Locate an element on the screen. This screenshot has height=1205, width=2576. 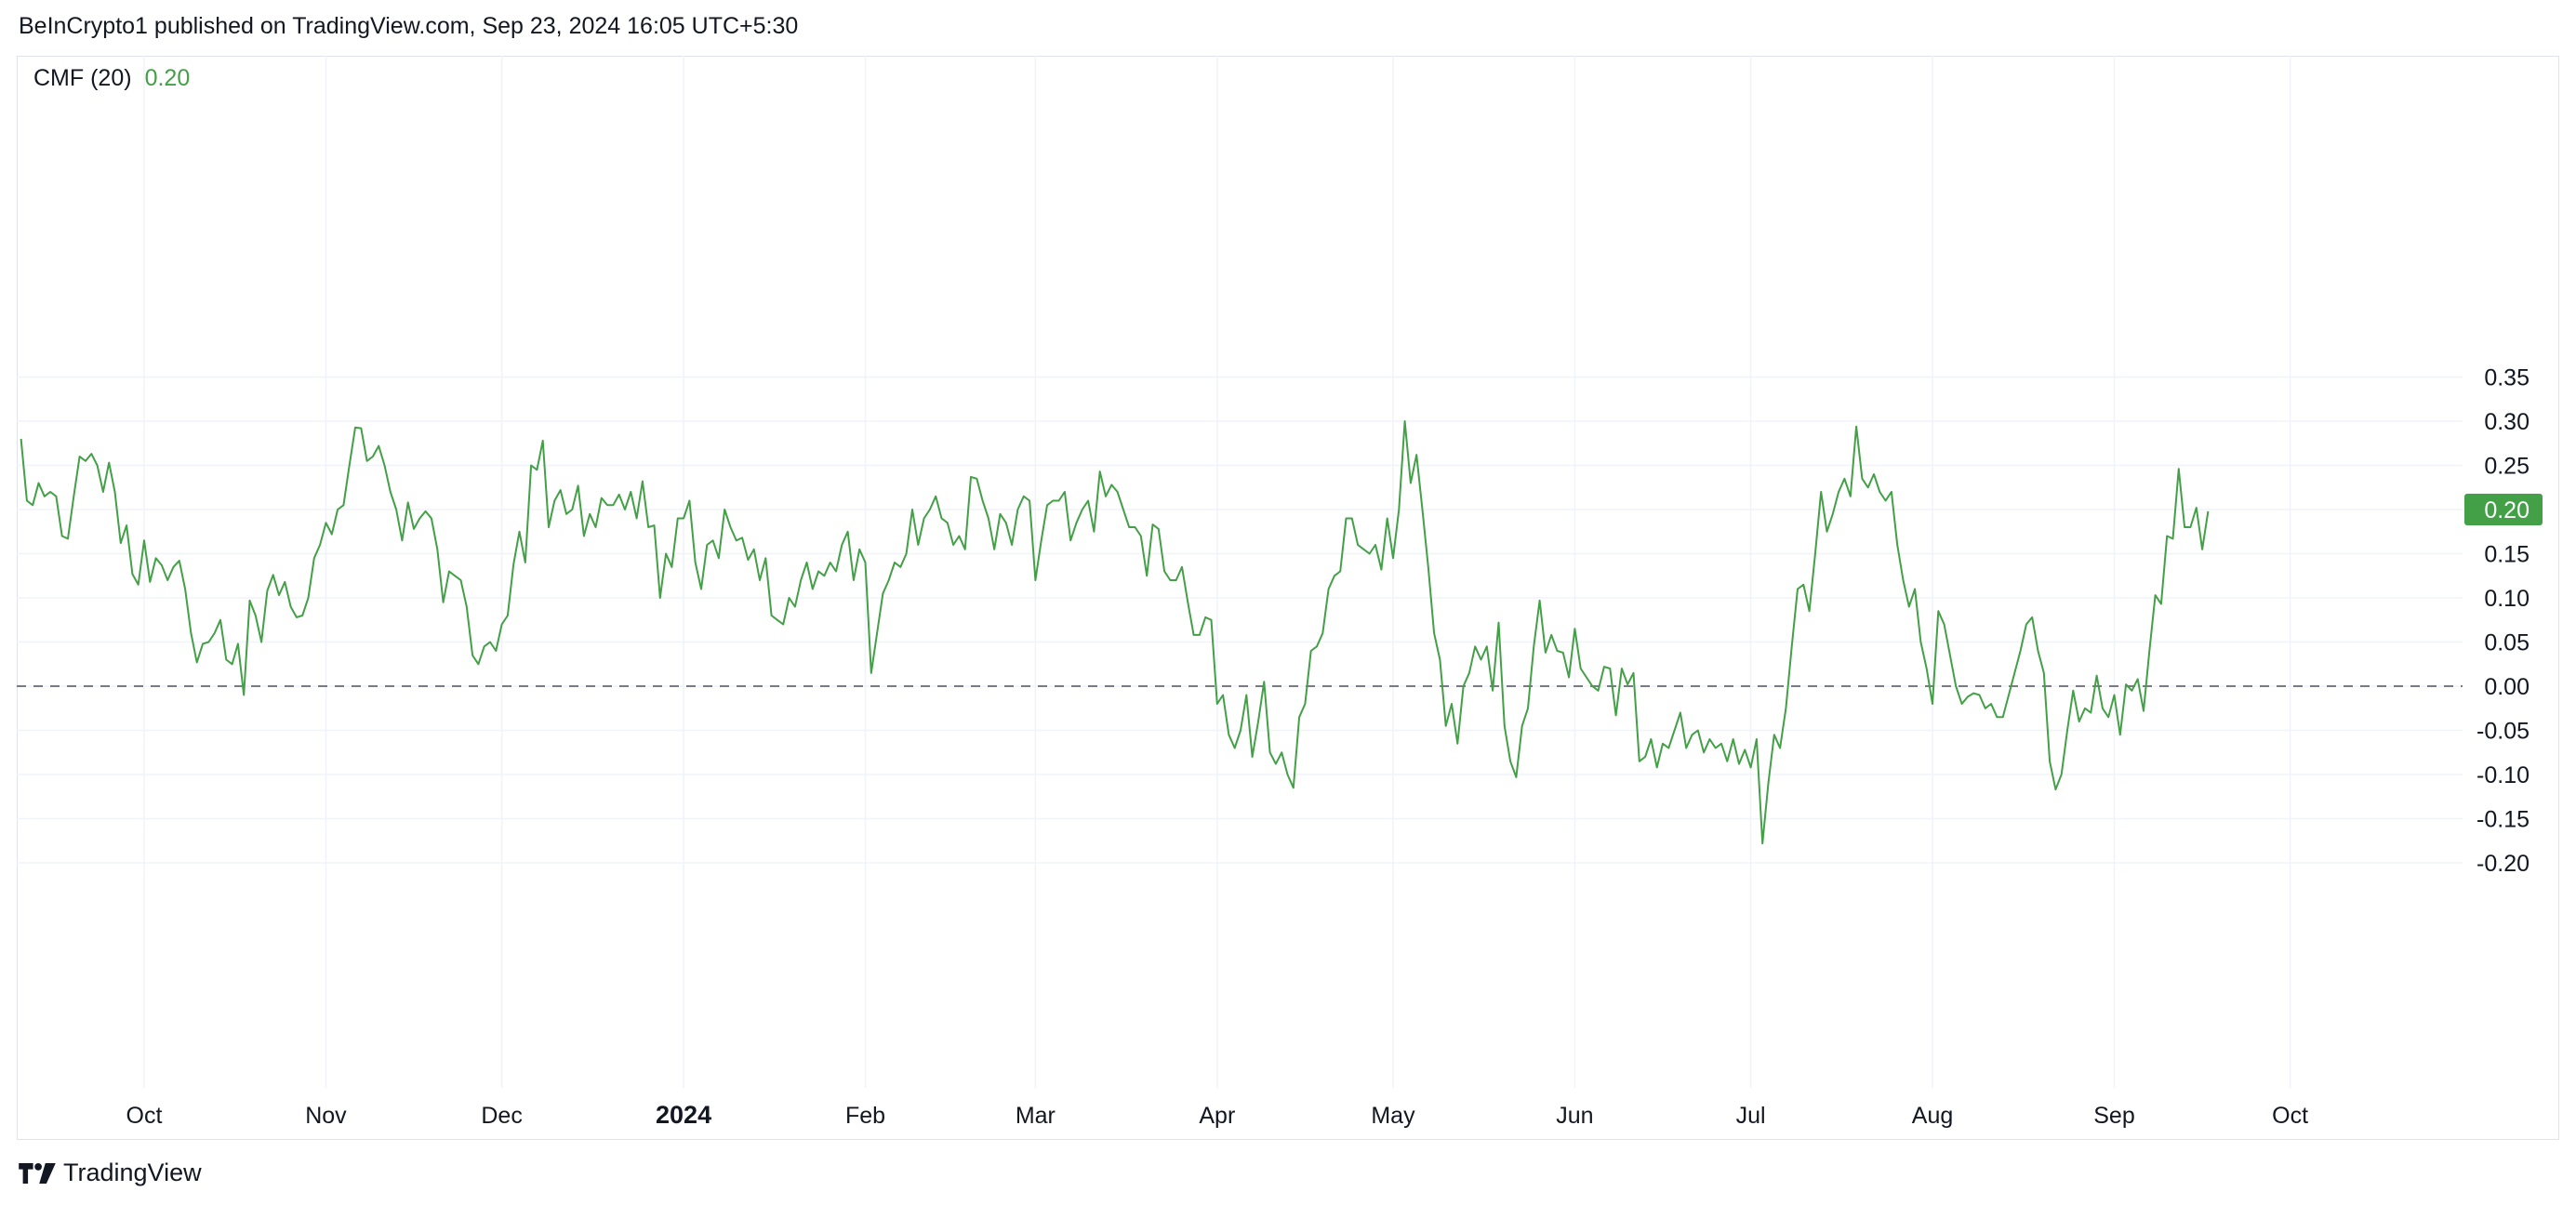
footer-brand: TradingView is located at coordinates (110, 1173).